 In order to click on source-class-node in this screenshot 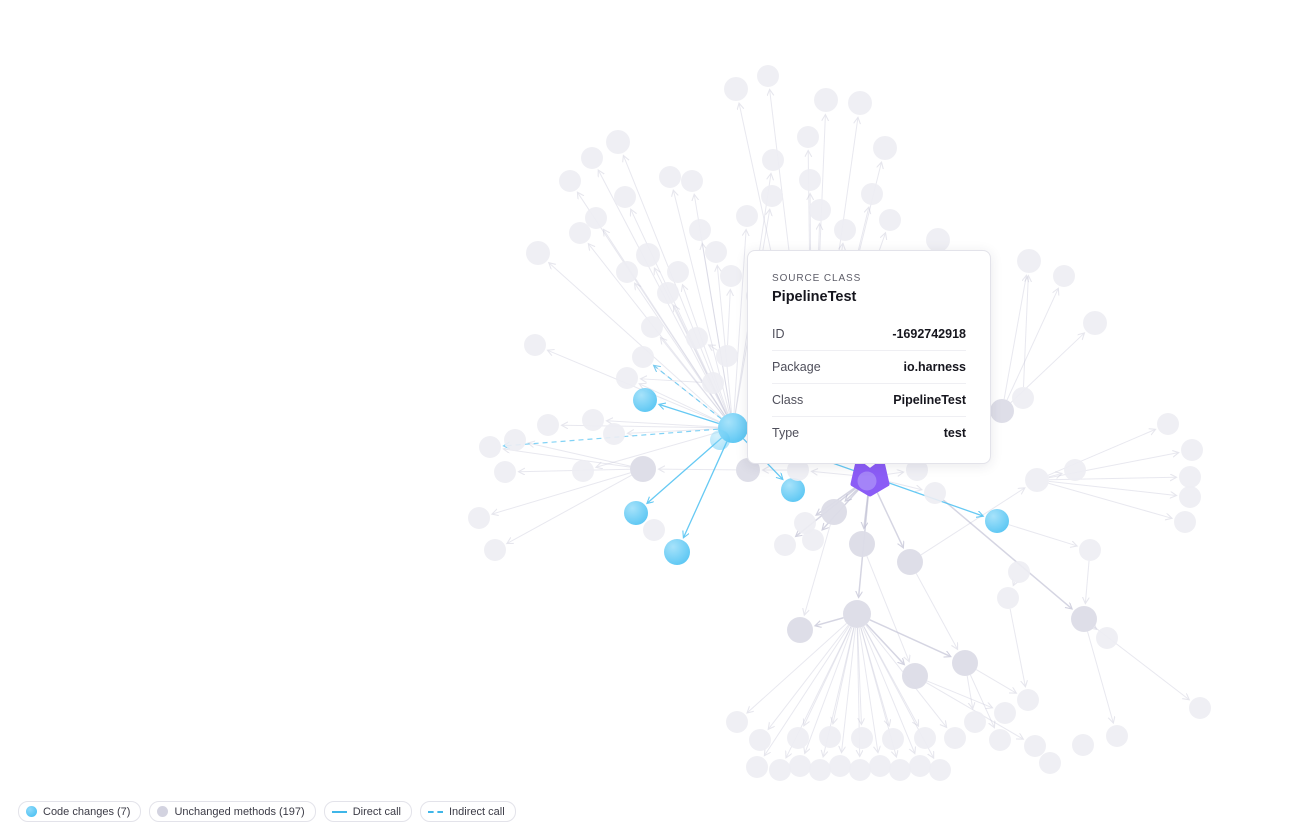, I will do `click(870, 478)`.